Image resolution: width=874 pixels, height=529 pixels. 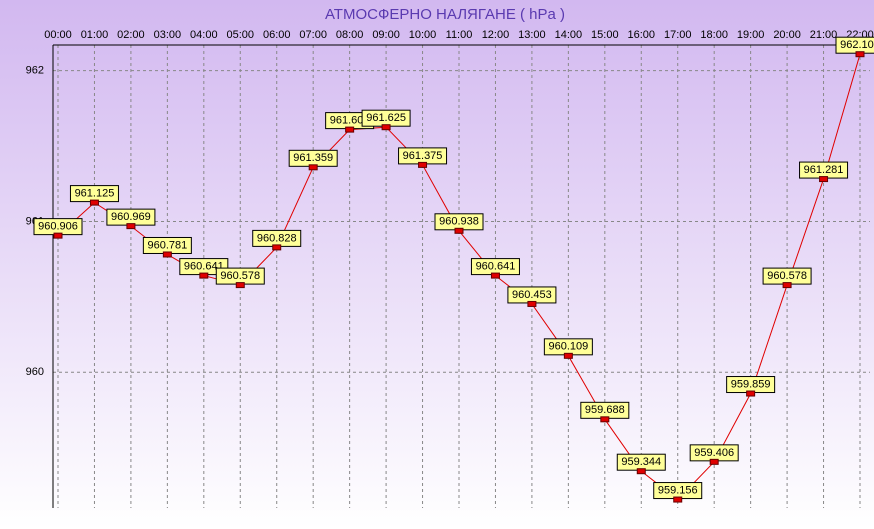 What do you see at coordinates (605, 35) in the screenshot?
I see `x-tick-label: 15:00` at bounding box center [605, 35].